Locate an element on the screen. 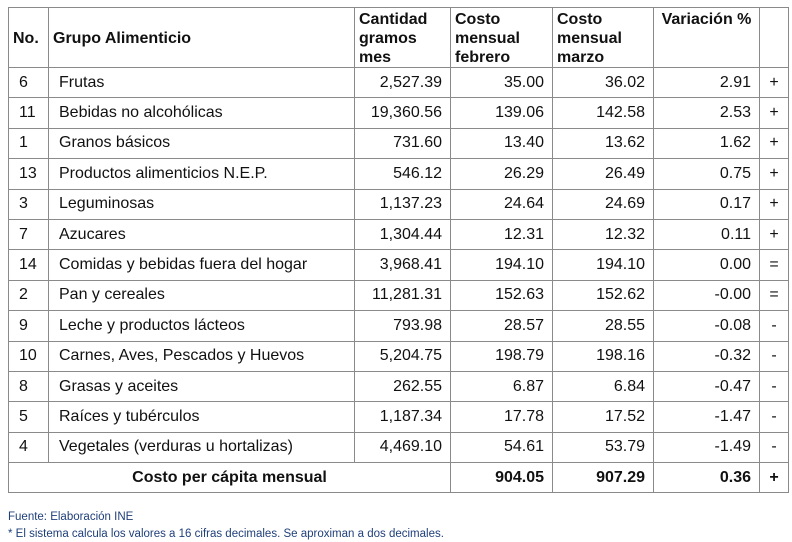 The width and height of the screenshot is (792, 542). cell-marzo: 142.58 is located at coordinates (603, 113).